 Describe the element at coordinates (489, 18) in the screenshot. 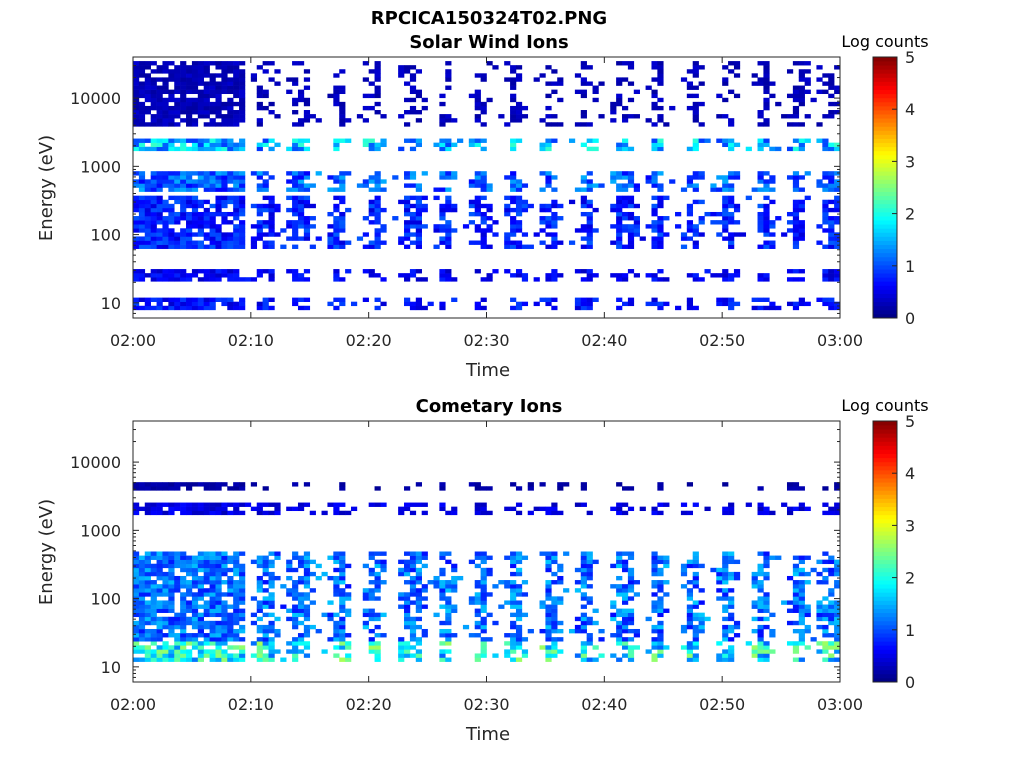

I see `figure-title: RPCICA150324T02.PNG` at that location.